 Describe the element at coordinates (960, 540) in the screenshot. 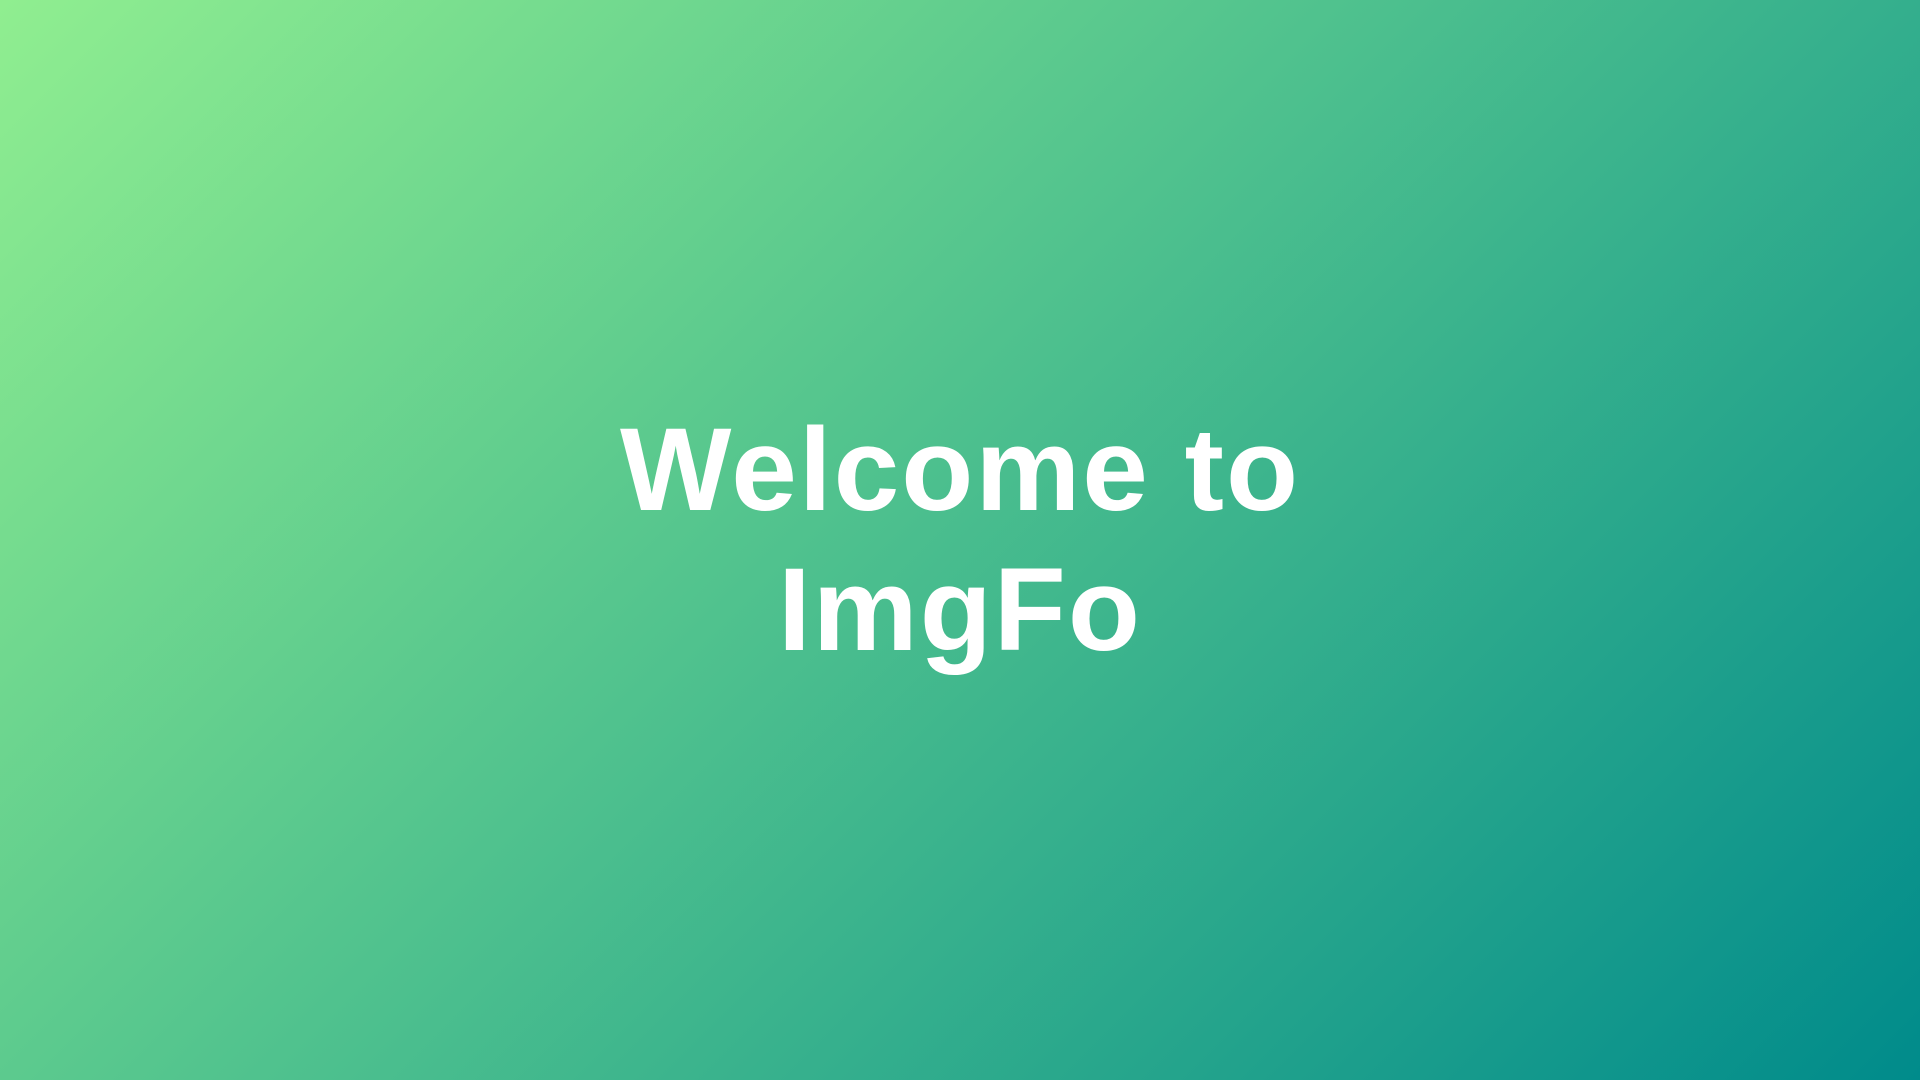

I see `welcome-headline: Welcome to ImgFo` at that location.